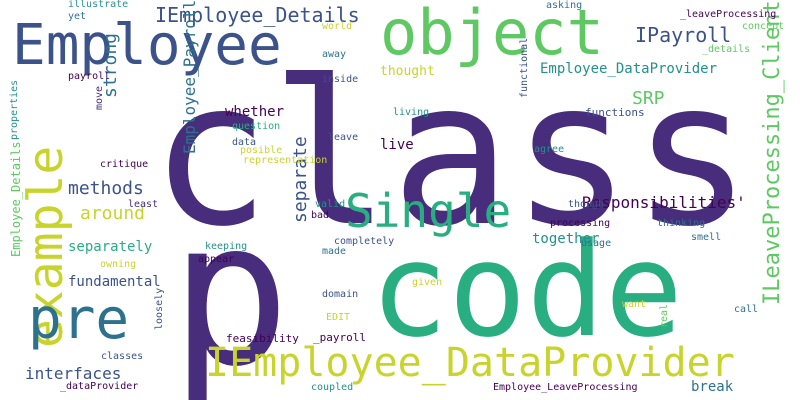 The width and height of the screenshot is (800, 400). I want to click on word-valid: valid, so click(330, 204).